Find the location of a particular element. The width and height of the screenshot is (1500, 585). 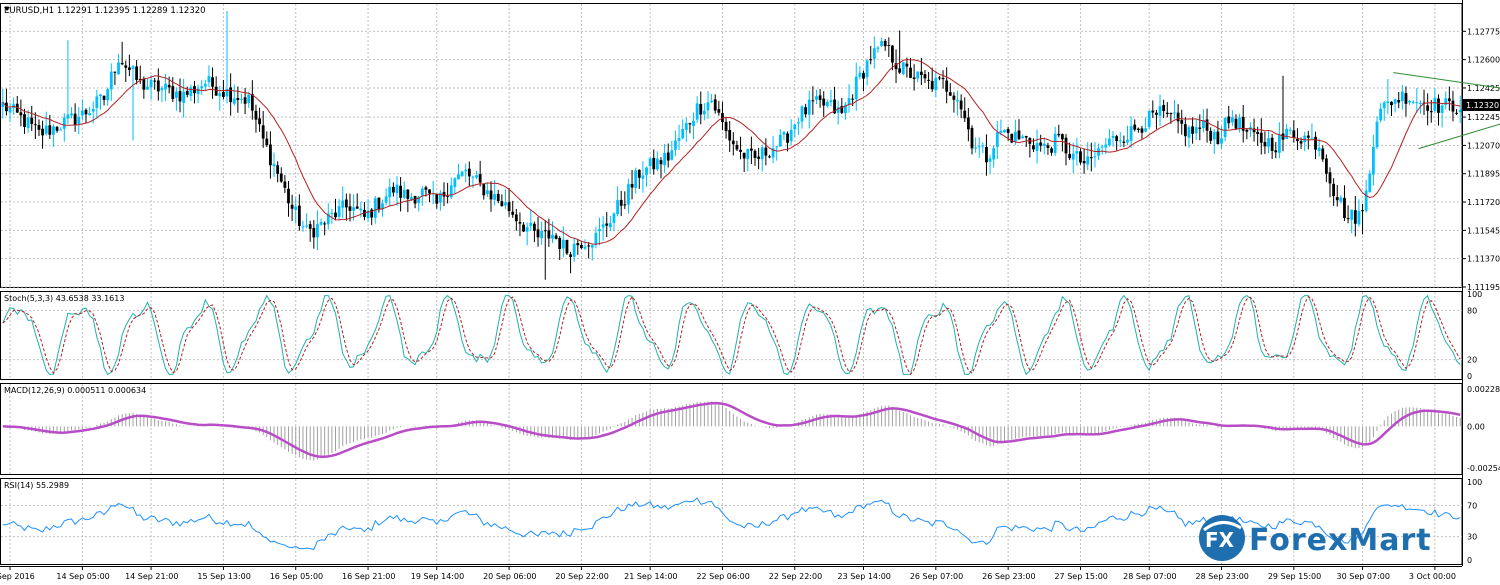

macd-title: MACD(12,26,9) 0.000511 0.000634 is located at coordinates (75, 390).